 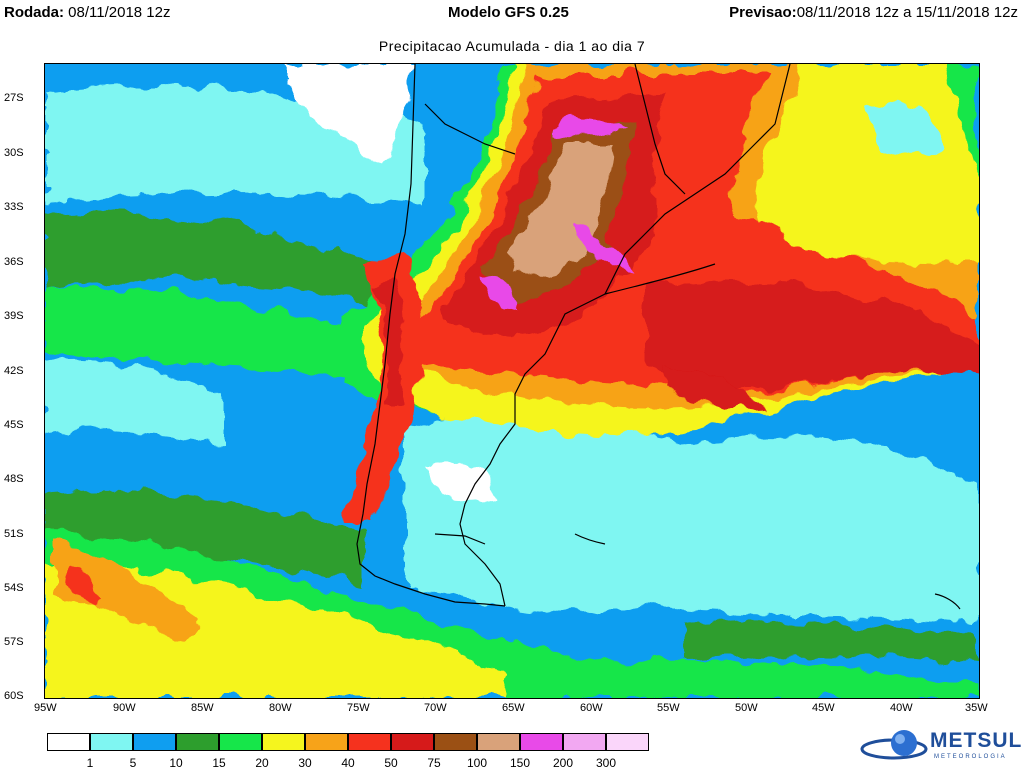 What do you see at coordinates (668, 708) in the screenshot?
I see `lon-label: 55W` at bounding box center [668, 708].